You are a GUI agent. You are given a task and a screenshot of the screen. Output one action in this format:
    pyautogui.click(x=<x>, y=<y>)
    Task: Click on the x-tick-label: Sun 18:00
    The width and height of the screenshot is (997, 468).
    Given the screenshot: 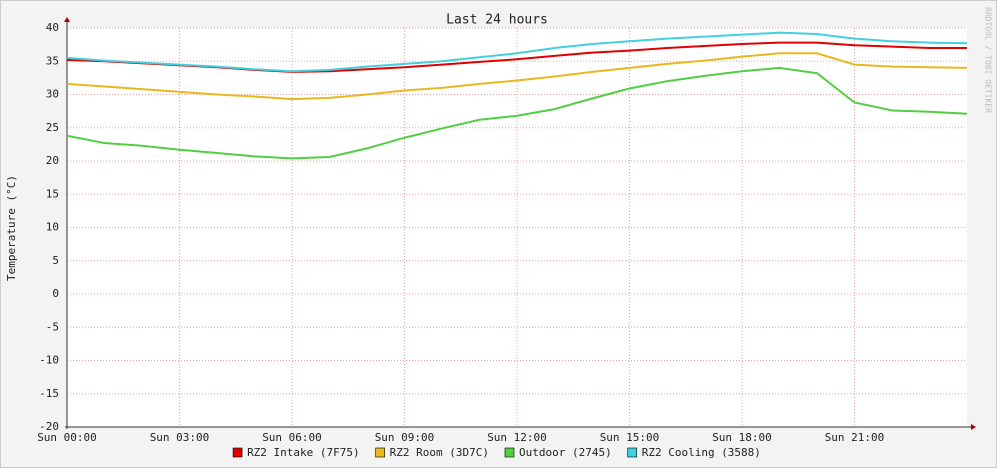 What is the action you would take?
    pyautogui.click(x=742, y=437)
    